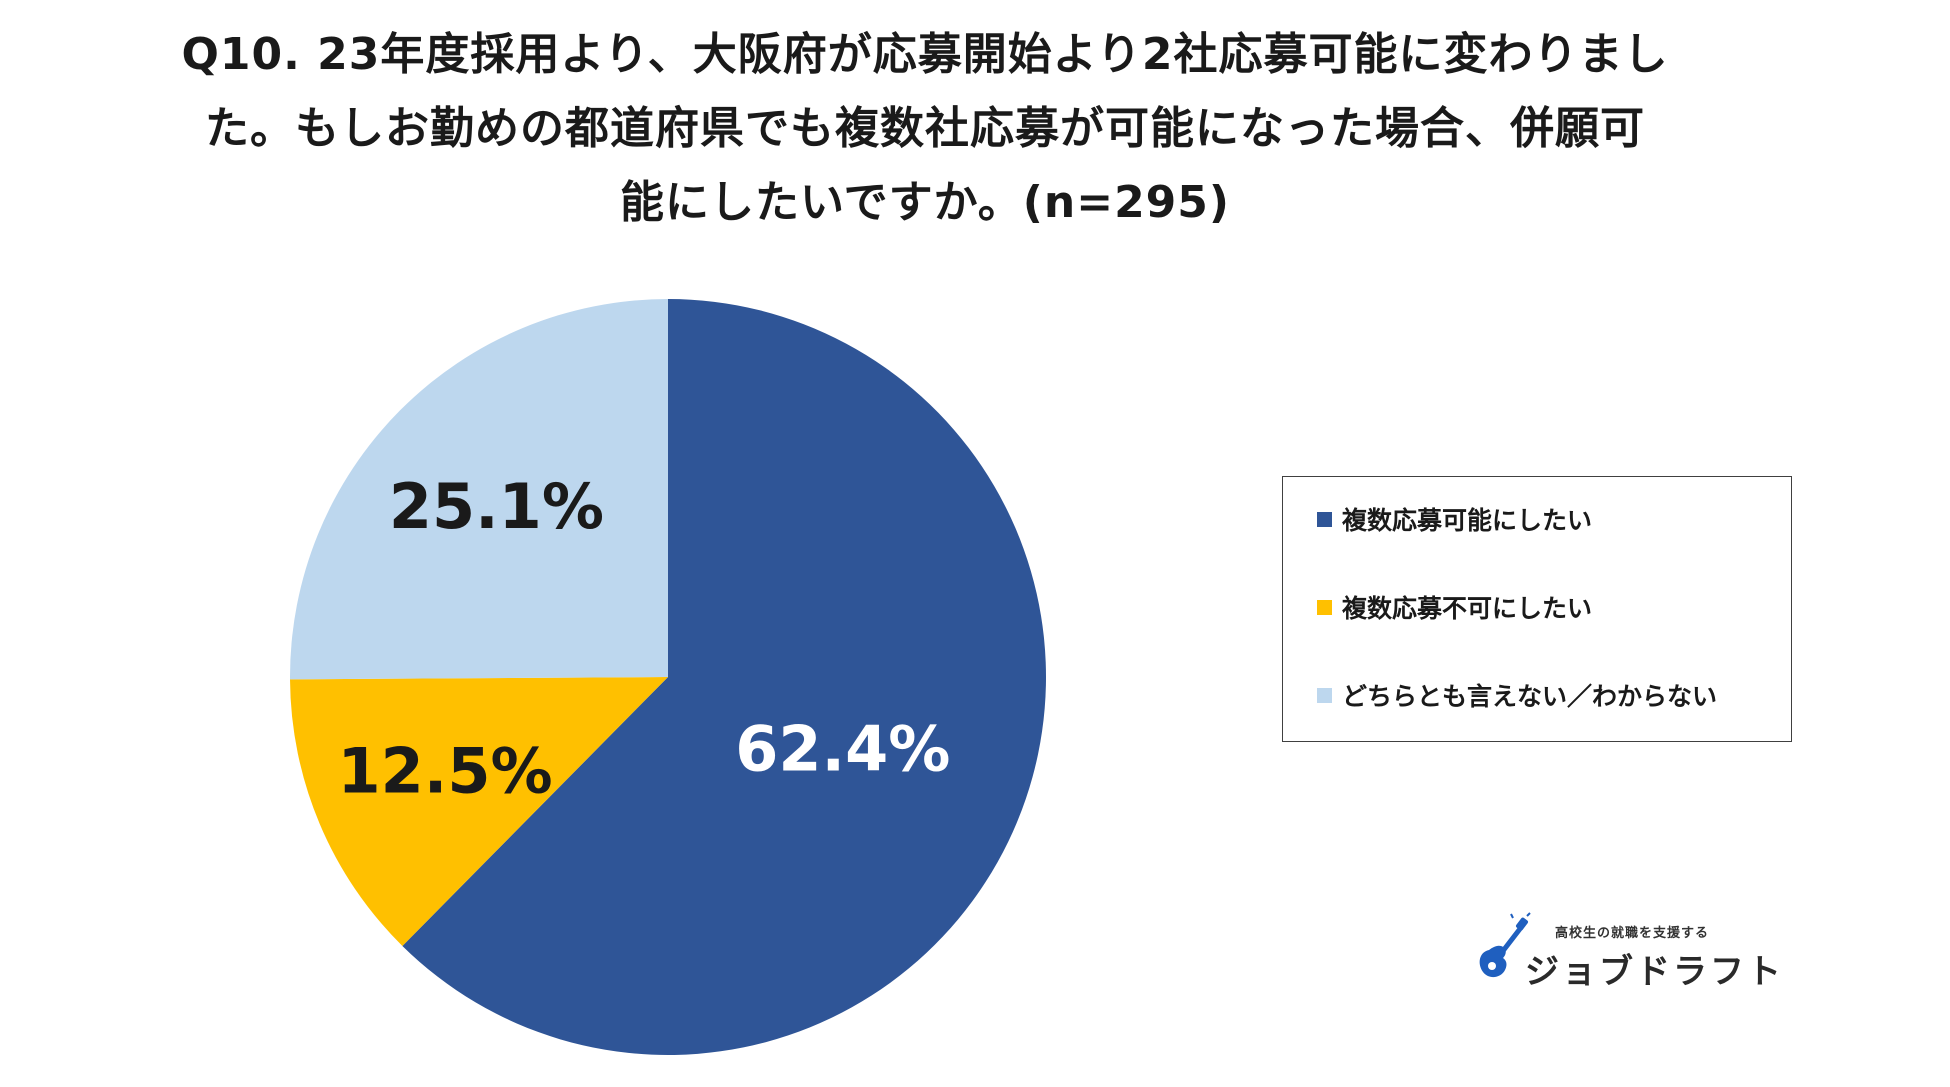  I want to click on legend-label-2: 複数応募不可にしたい, so click(1467, 608).